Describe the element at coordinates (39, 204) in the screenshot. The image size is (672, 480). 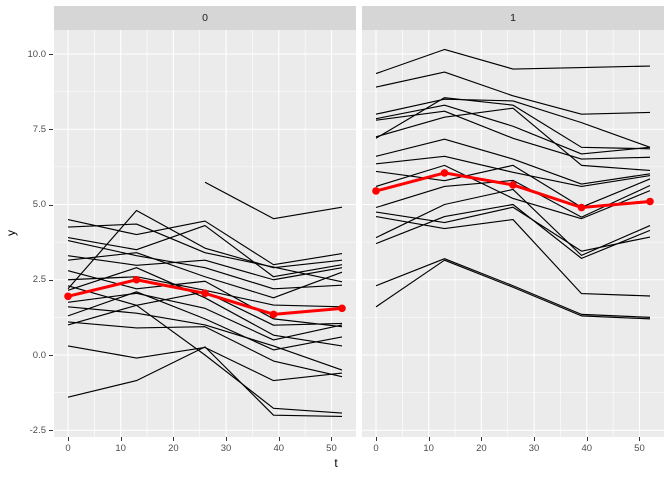
I see `y-tick-label: 5.0` at that location.